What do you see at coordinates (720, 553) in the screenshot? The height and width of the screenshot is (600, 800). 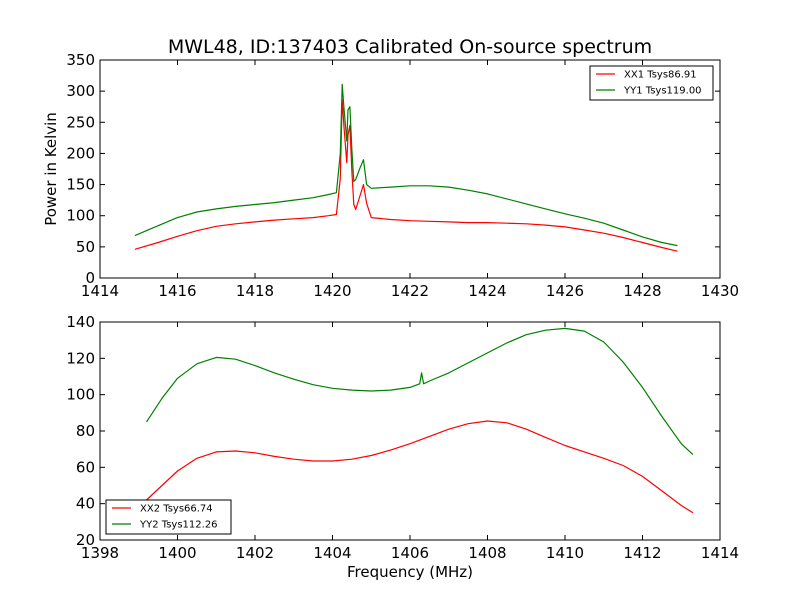 I see `bottom-x-tick-label: 1414` at bounding box center [720, 553].